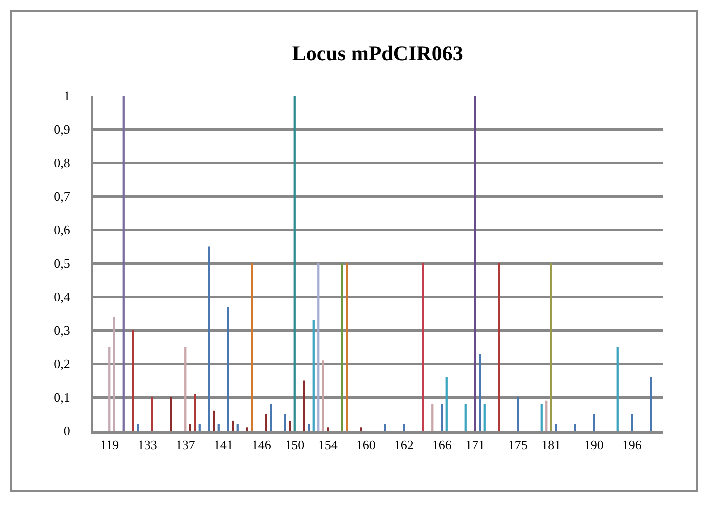  Describe the element at coordinates (366, 445) in the screenshot. I see `x-tick-label: 160` at that location.